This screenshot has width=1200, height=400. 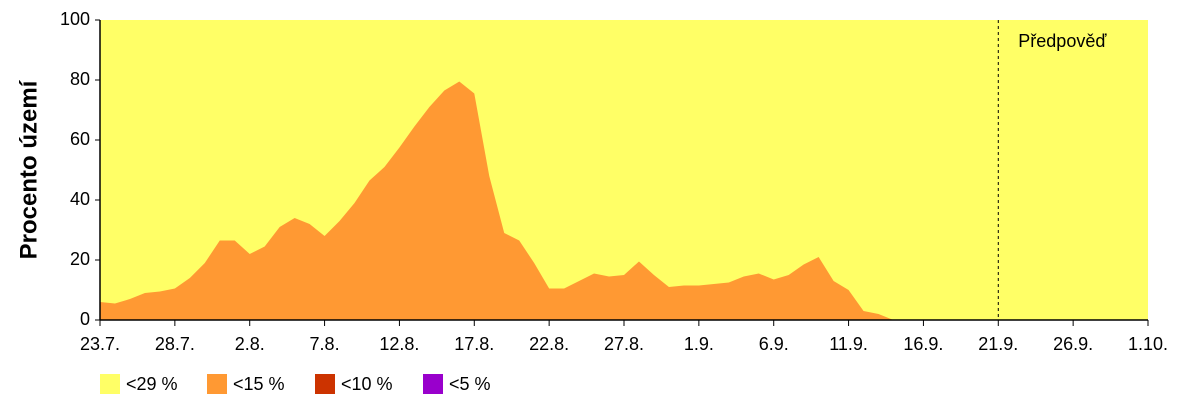 I want to click on legend-label: <5 %, so click(x=470, y=384).